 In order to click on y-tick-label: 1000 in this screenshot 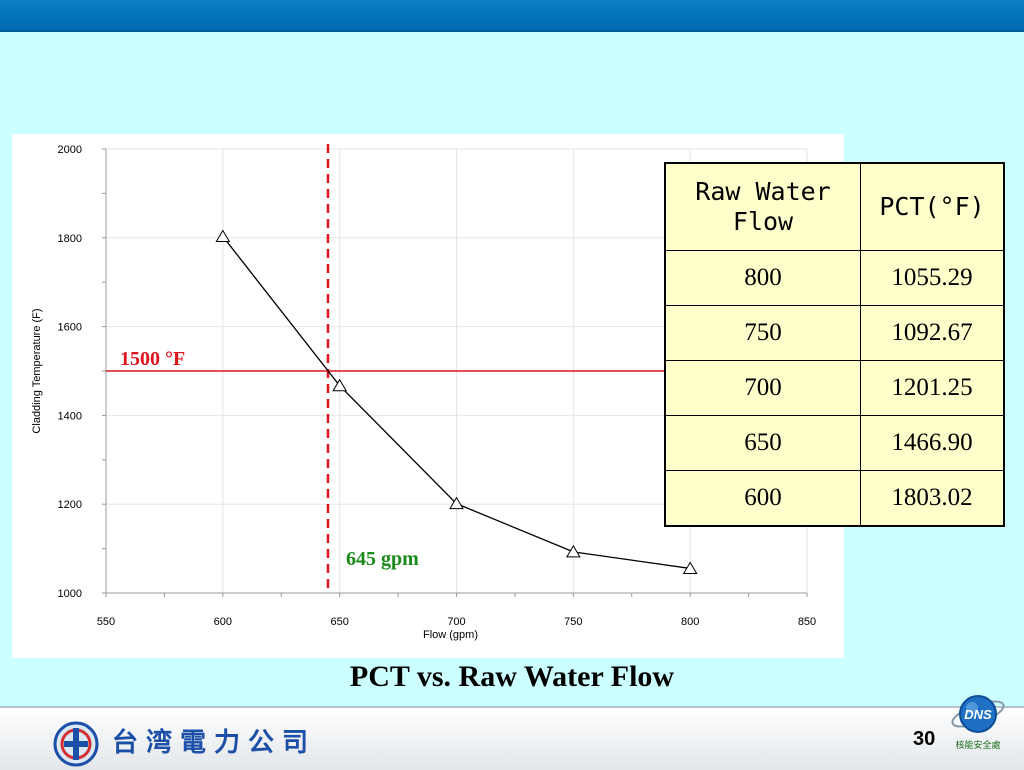, I will do `click(70, 594)`.